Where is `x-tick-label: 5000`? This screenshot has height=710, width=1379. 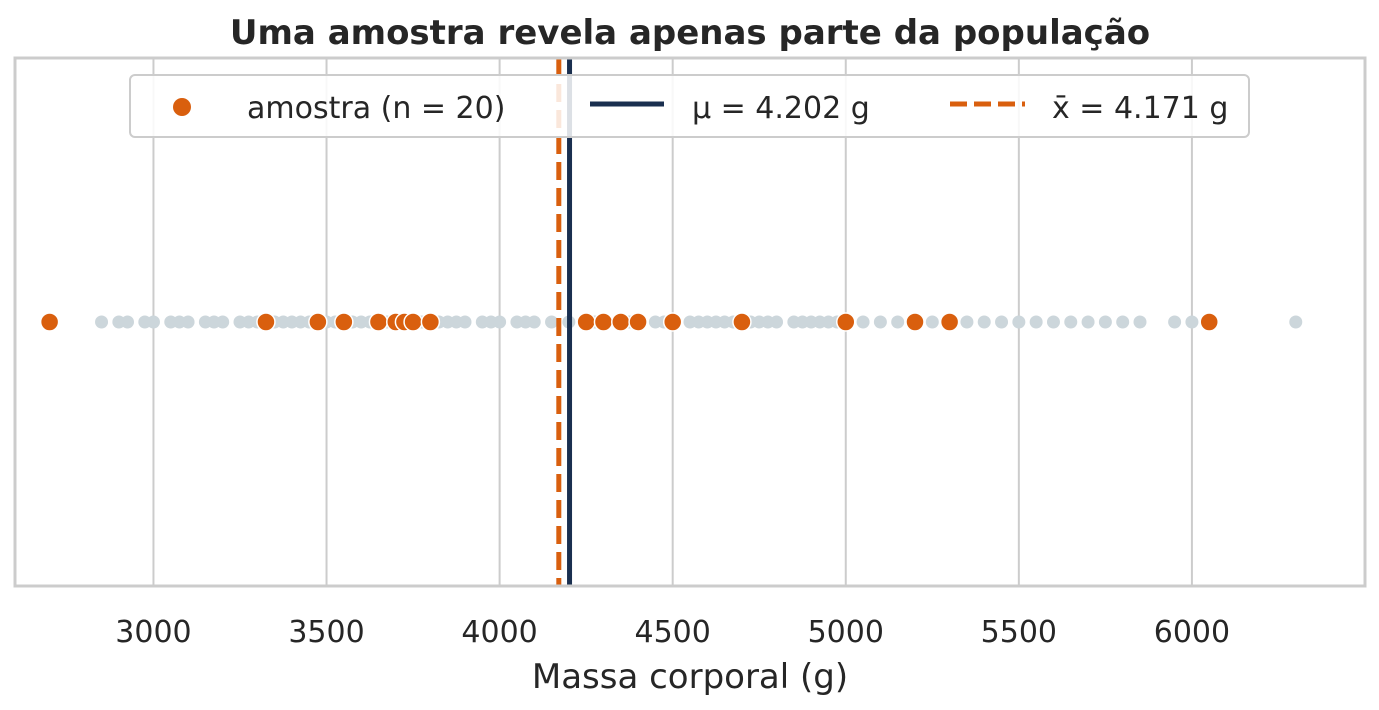
x-tick-label: 5000 is located at coordinates (846, 632).